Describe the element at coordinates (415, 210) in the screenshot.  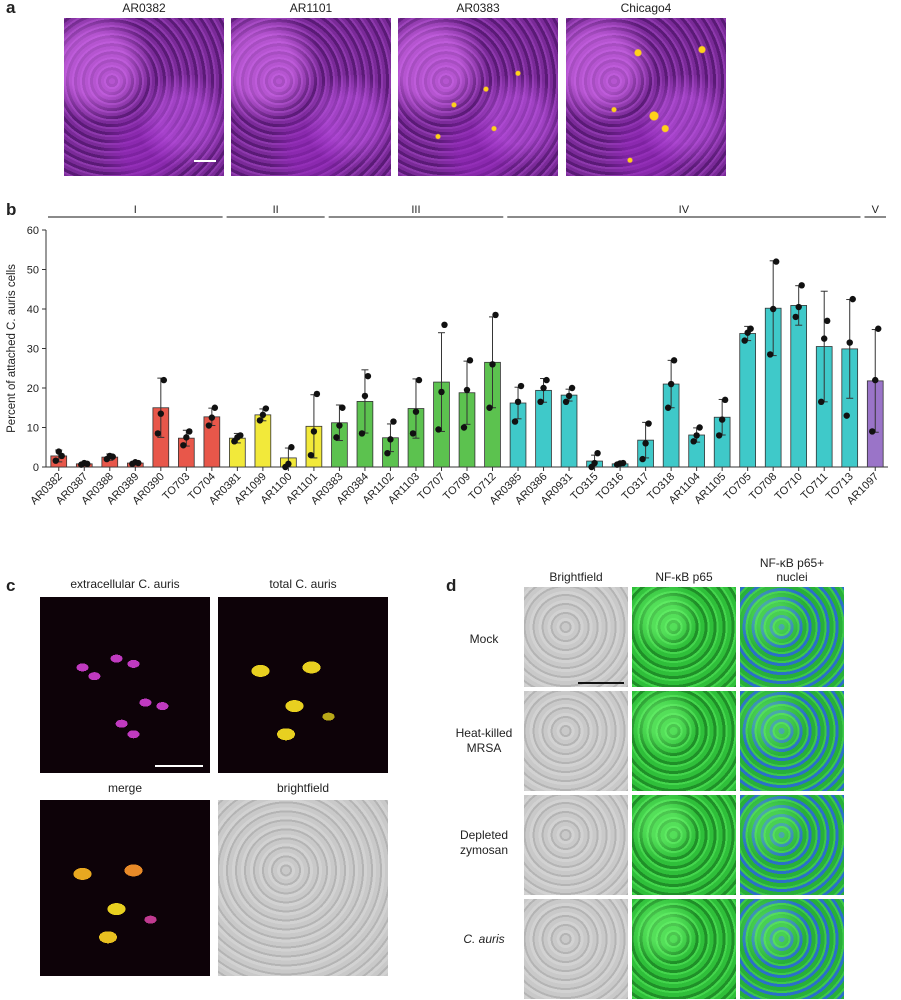
I see `clade-label: III` at that location.